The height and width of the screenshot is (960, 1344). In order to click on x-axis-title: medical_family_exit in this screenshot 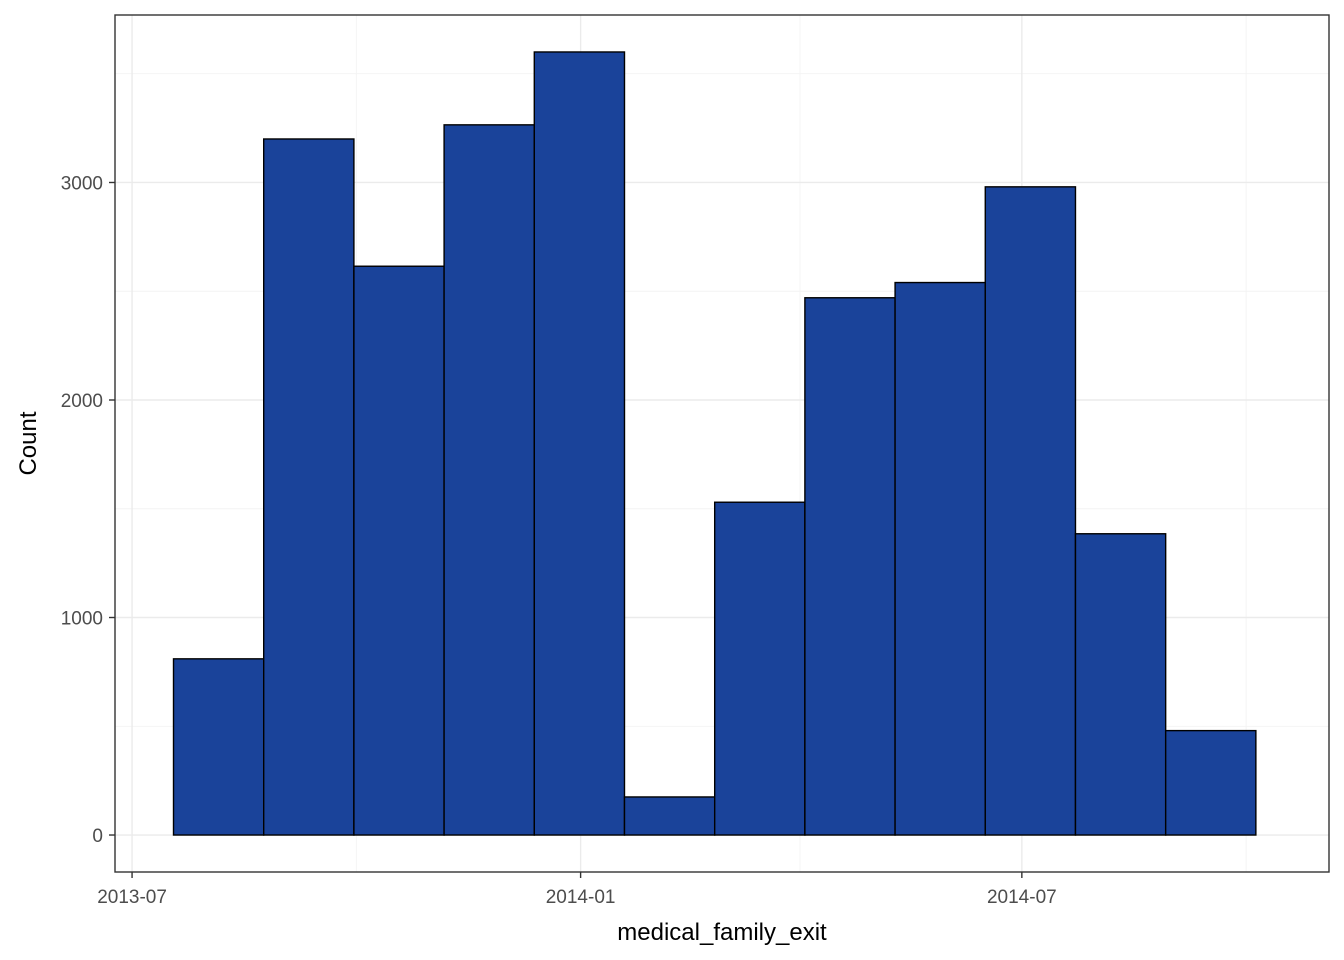, I will do `click(722, 932)`.